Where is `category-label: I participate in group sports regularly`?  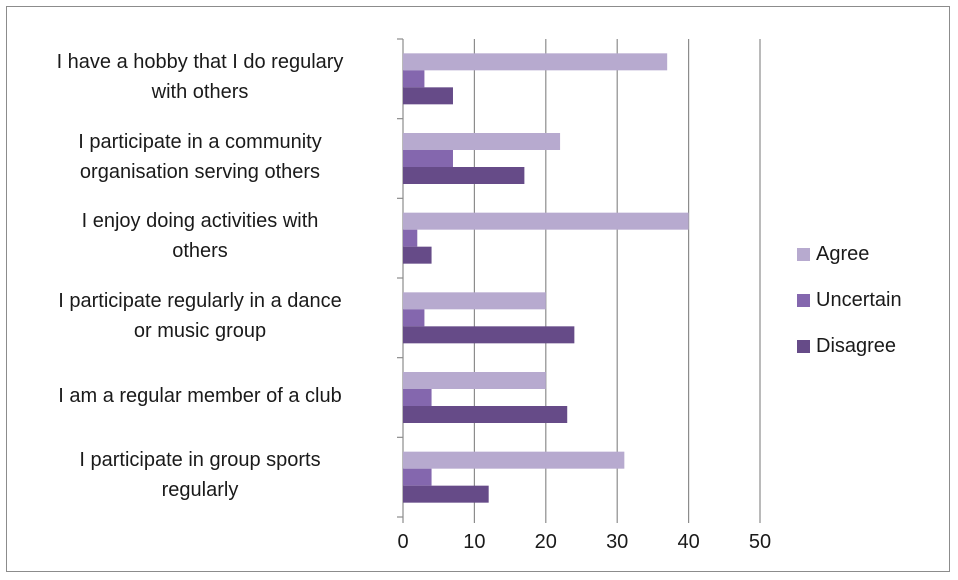
category-label: I participate in group sports regularly is located at coordinates (200, 475).